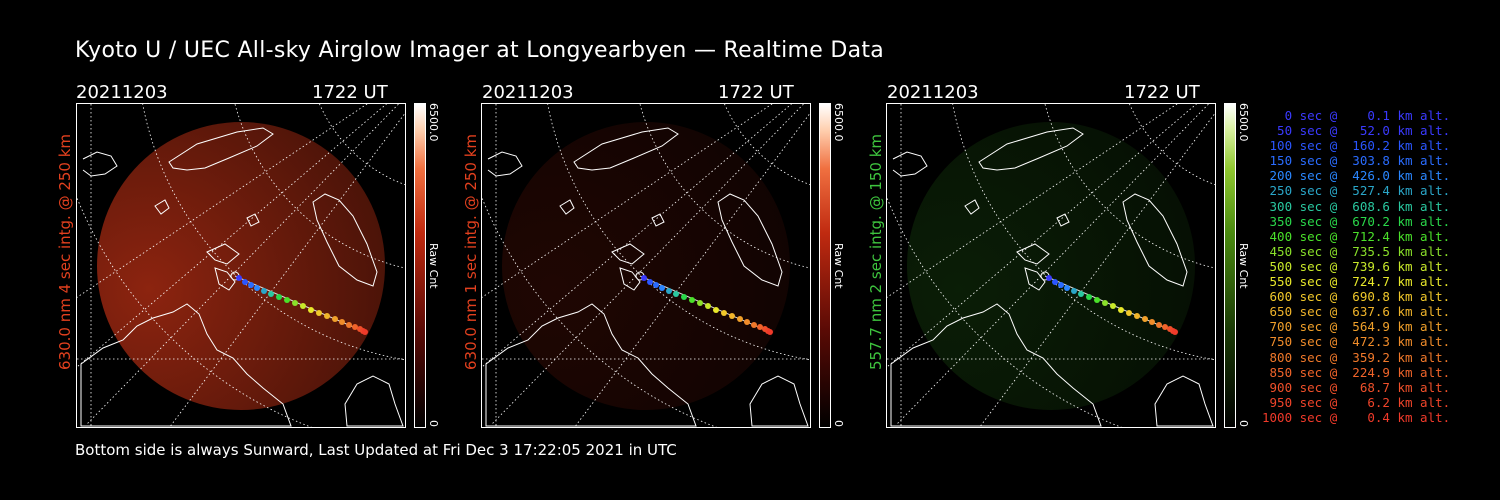  I want to click on panel-3-cb-unit: Raw Cnt, so click(1243, 266).